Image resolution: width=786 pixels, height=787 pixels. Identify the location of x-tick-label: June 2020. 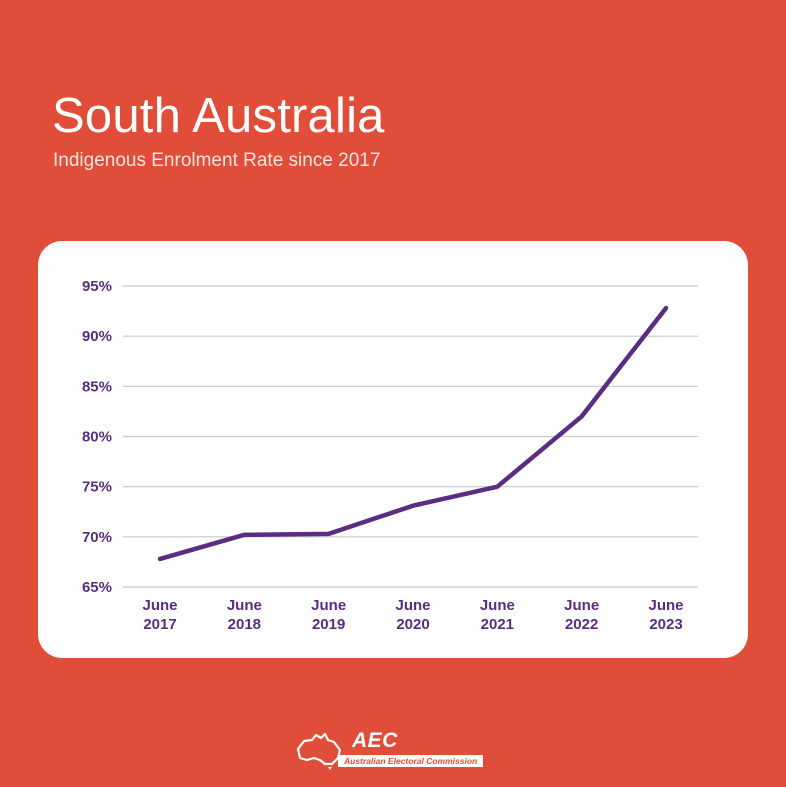
(412, 615).